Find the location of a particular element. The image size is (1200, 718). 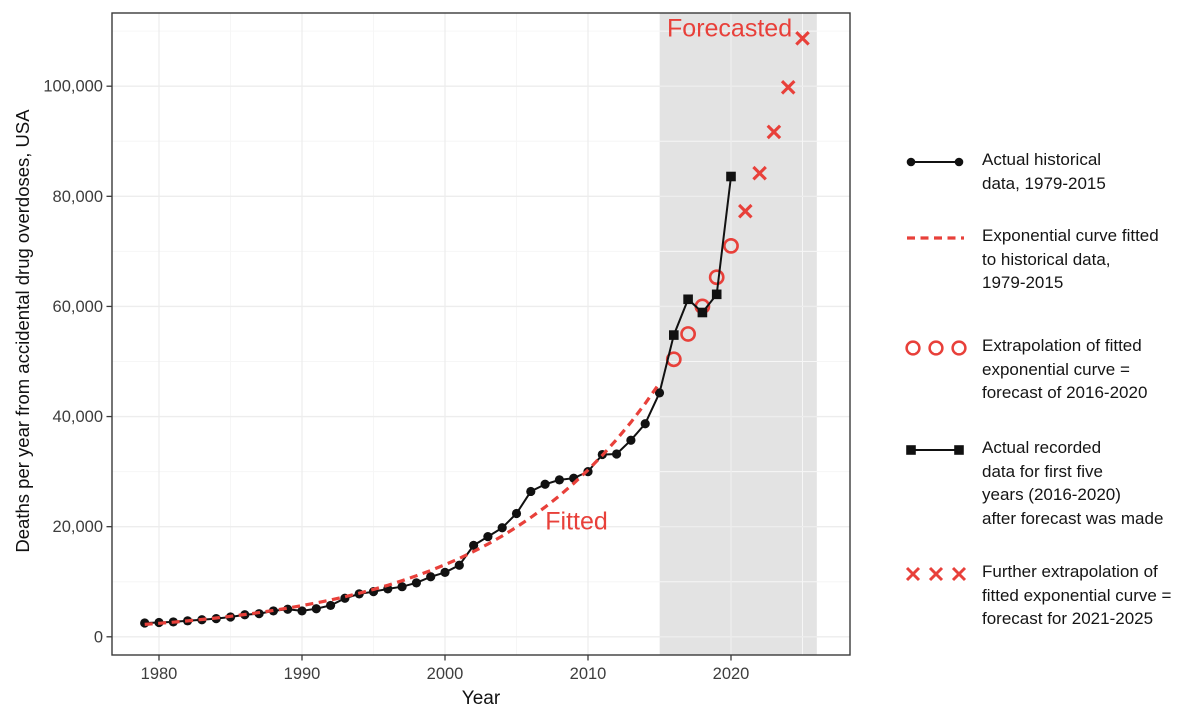

legend-text-line: fitted exponential curve = is located at coordinates (1077, 595).